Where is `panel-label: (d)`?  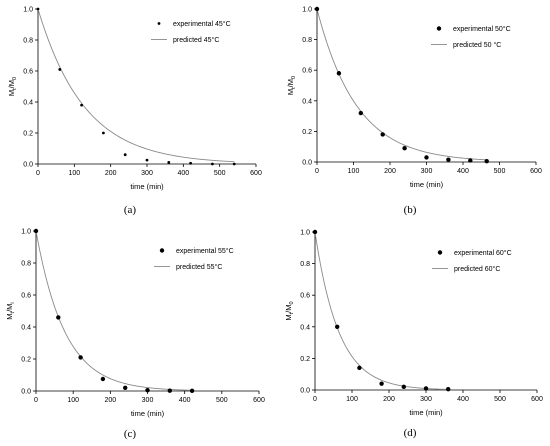 panel-label: (d) is located at coordinates (410, 433).